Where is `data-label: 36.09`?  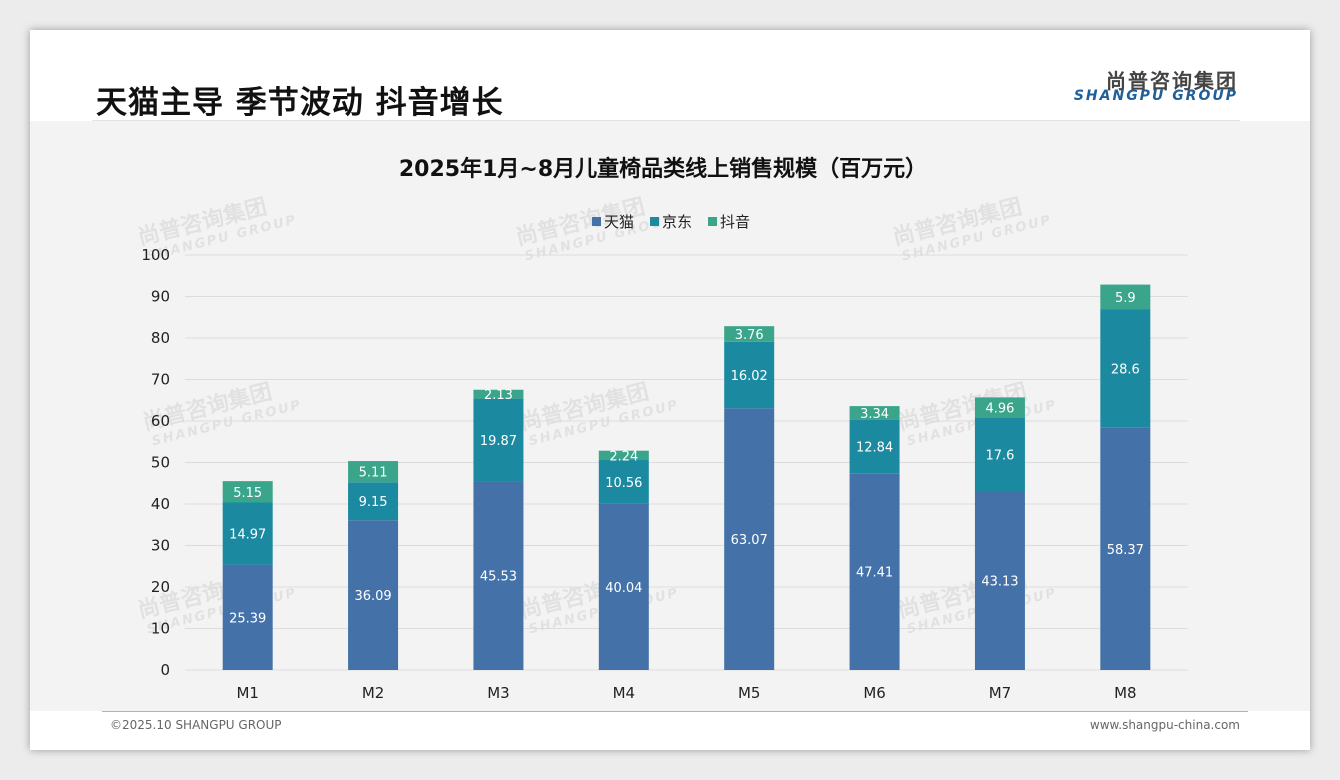
data-label: 36.09 is located at coordinates (372, 596).